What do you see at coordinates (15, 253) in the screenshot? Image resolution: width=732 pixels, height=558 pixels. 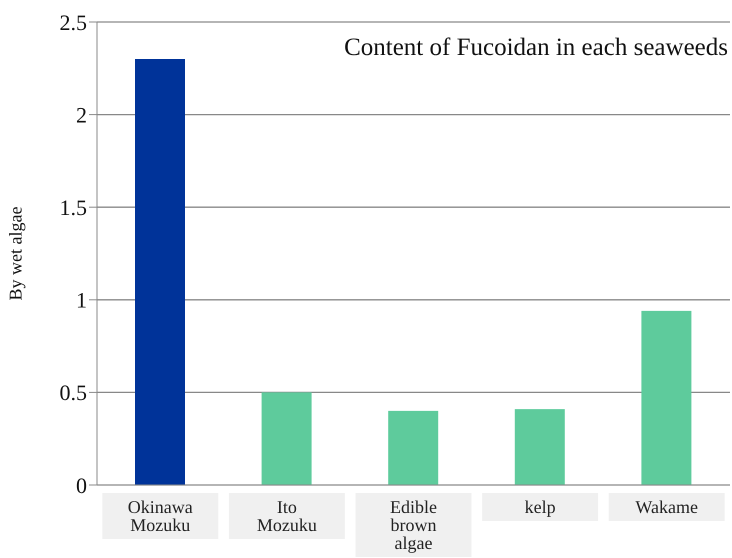 I see `y-axis-title: By wet algae` at bounding box center [15, 253].